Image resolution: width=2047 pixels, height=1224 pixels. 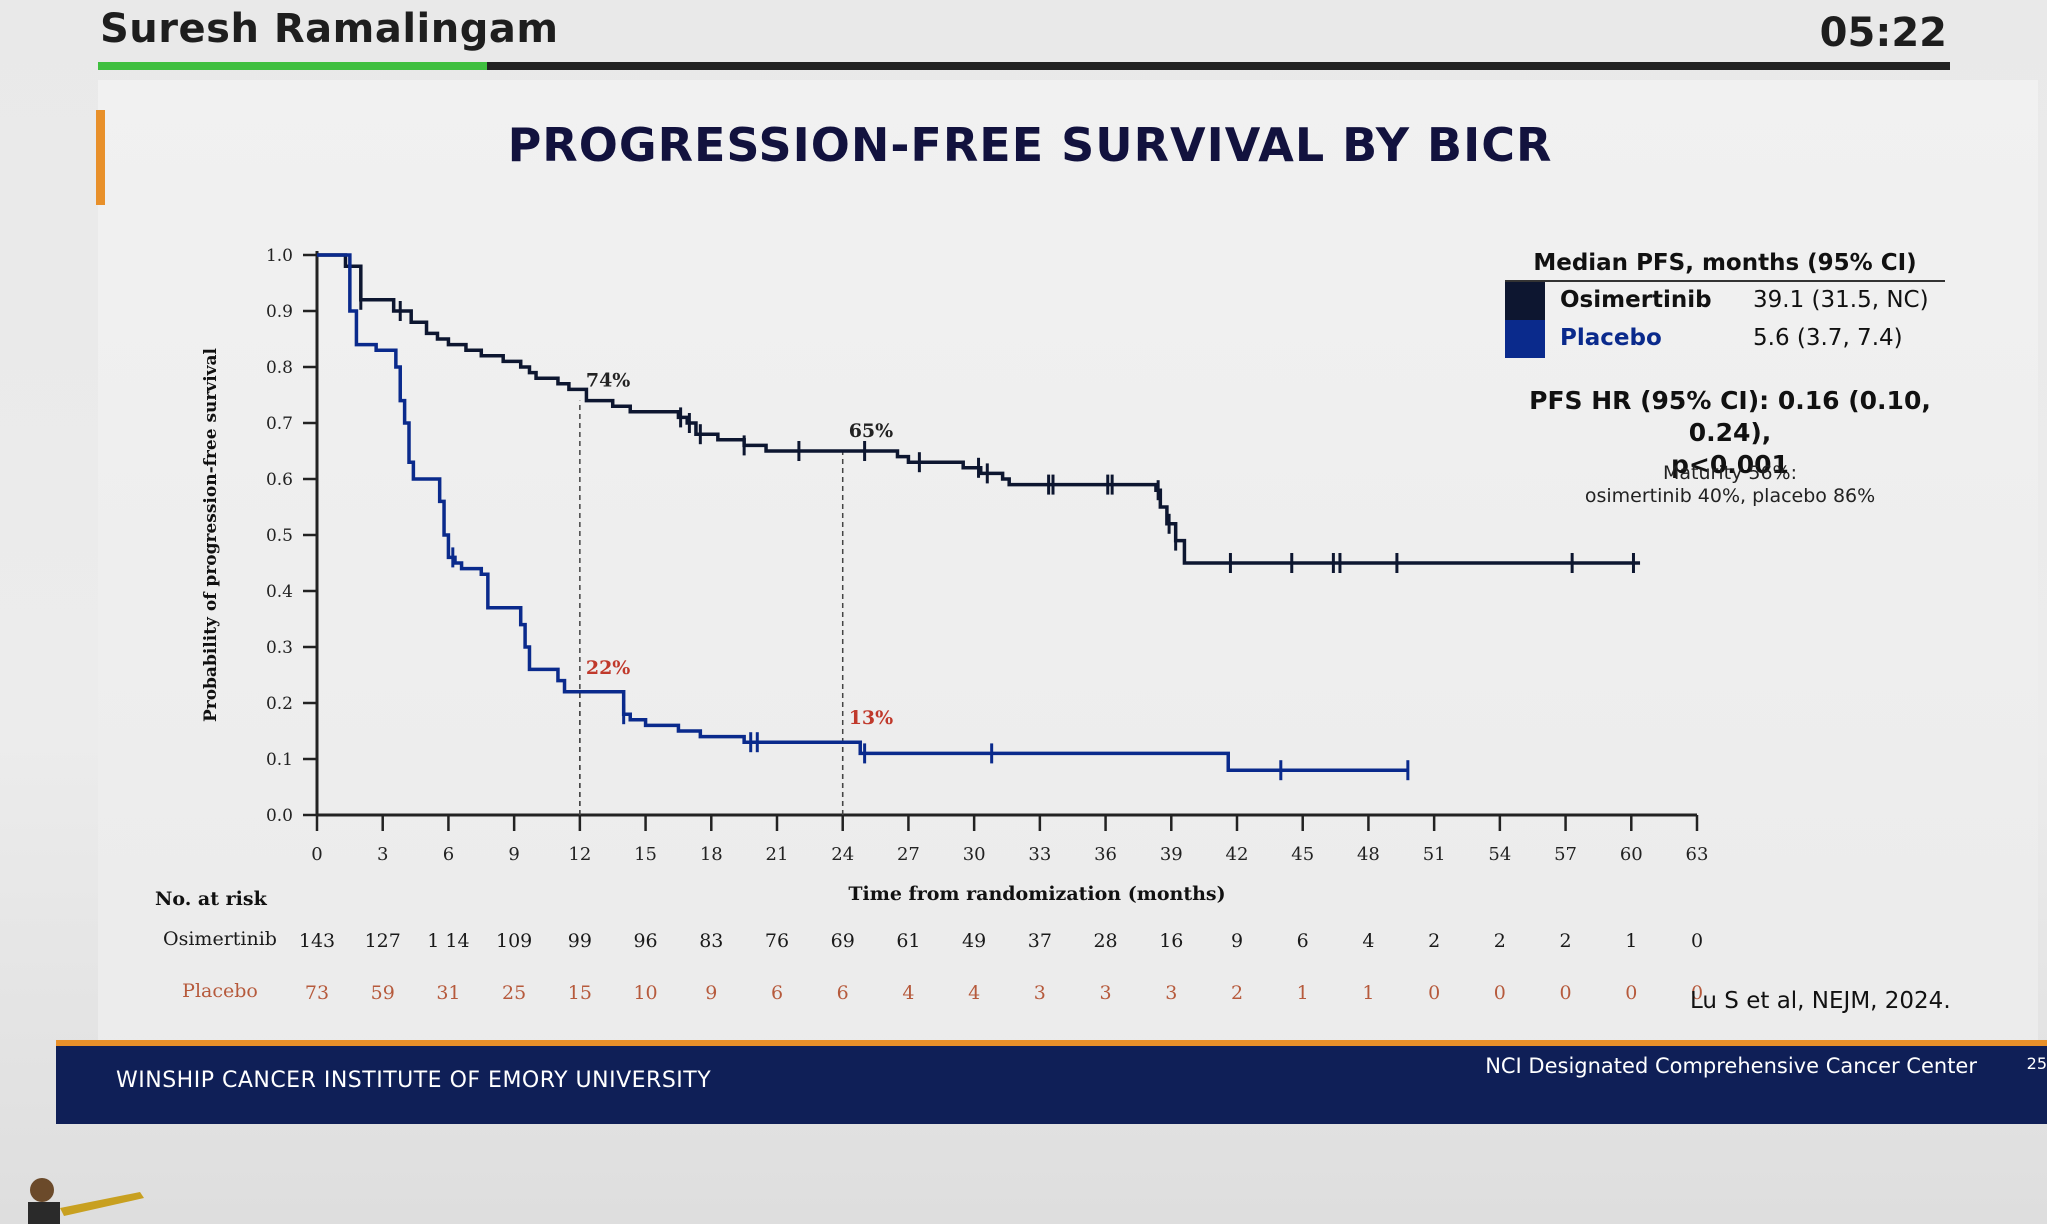 What do you see at coordinates (1171, 854) in the screenshot?
I see `x-tick-label: 39` at bounding box center [1171, 854].